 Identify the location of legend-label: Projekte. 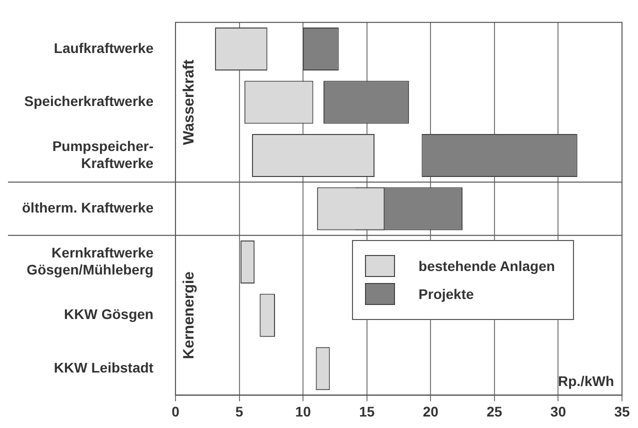
(446, 294).